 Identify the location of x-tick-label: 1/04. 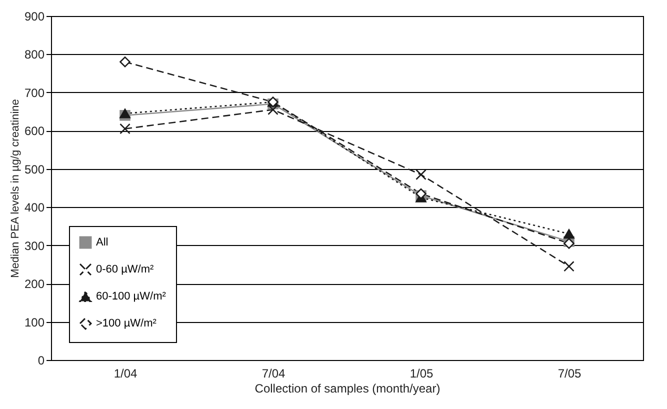
(126, 373).